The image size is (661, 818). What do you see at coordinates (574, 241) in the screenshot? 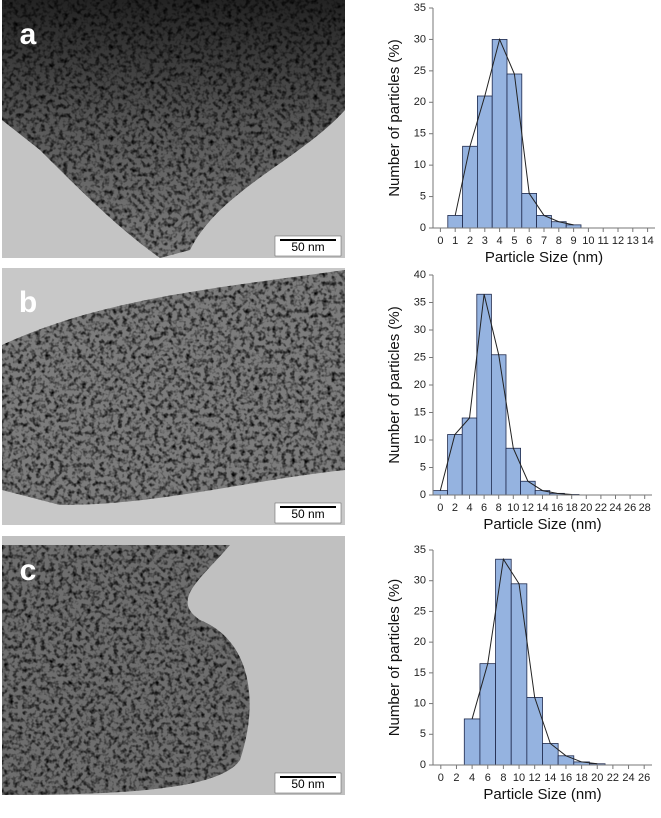
I see `x-tick-label: 9` at bounding box center [574, 241].